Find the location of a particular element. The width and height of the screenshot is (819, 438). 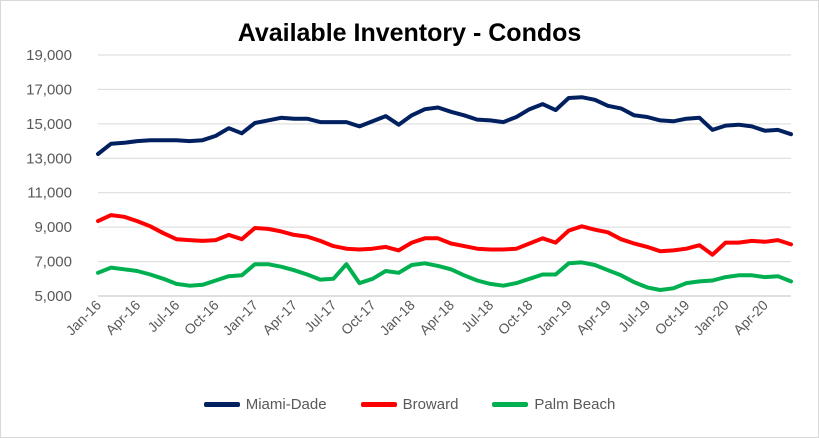

x-tick-label: Apr-19 is located at coordinates (593, 317).